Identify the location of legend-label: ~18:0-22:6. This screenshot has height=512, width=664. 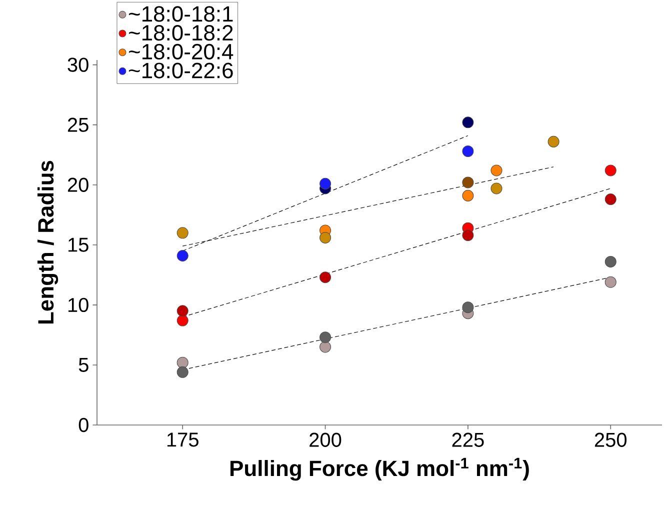
(180, 70).